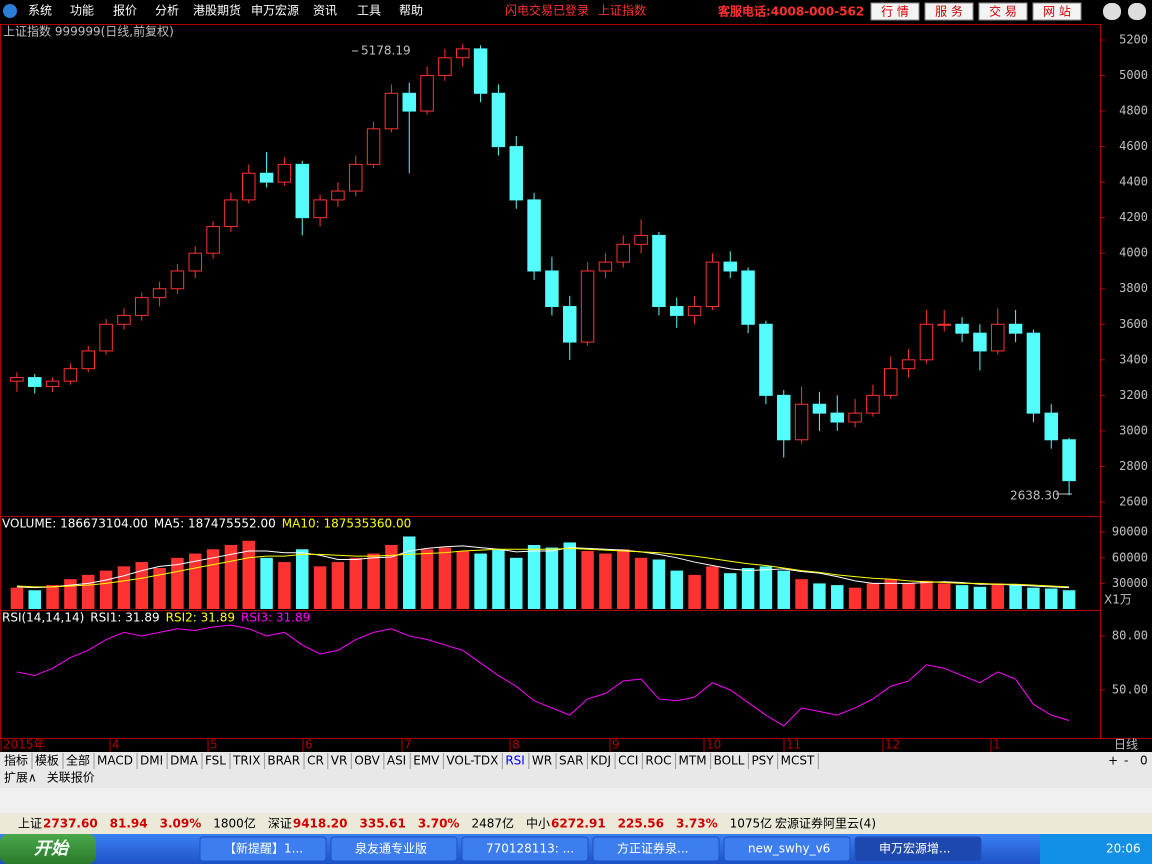 This screenshot has height=864, width=1152. What do you see at coordinates (1126, 761) in the screenshot?
I see `tab-control: -` at bounding box center [1126, 761].